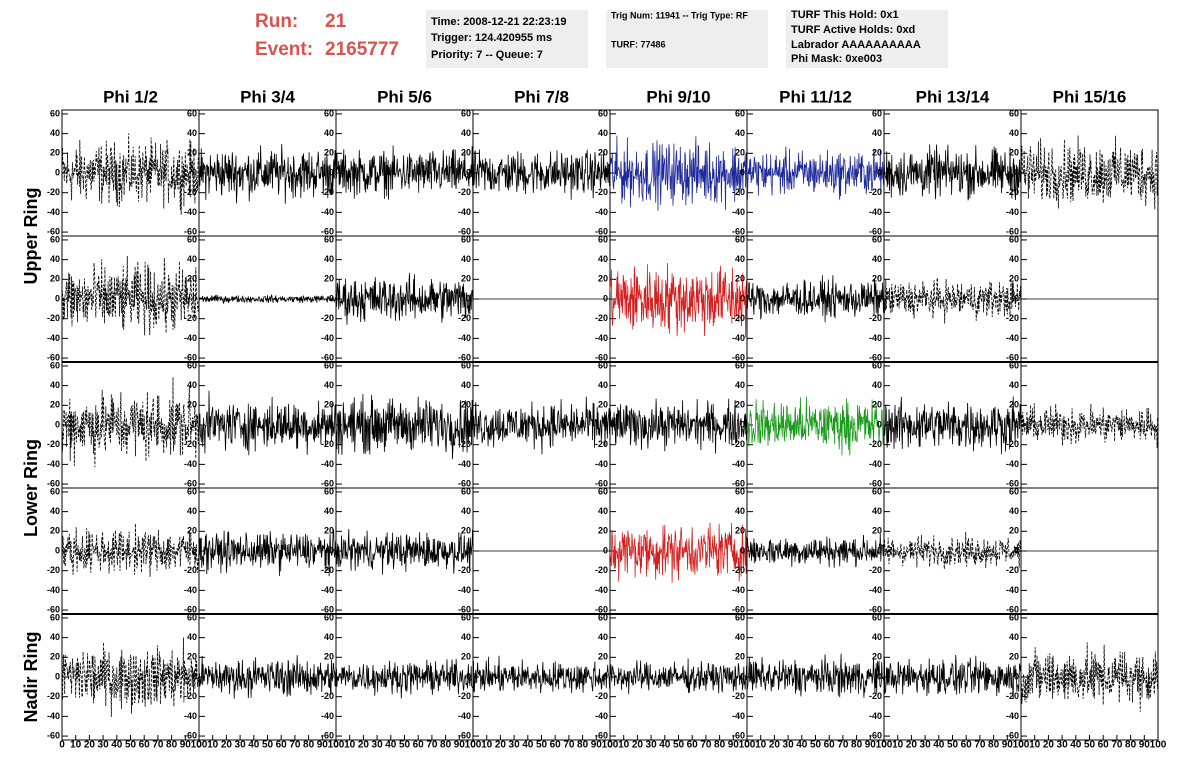 Image resolution: width=1196 pixels, height=772 pixels. I want to click on x-tick-label: 0, so click(336, 745).